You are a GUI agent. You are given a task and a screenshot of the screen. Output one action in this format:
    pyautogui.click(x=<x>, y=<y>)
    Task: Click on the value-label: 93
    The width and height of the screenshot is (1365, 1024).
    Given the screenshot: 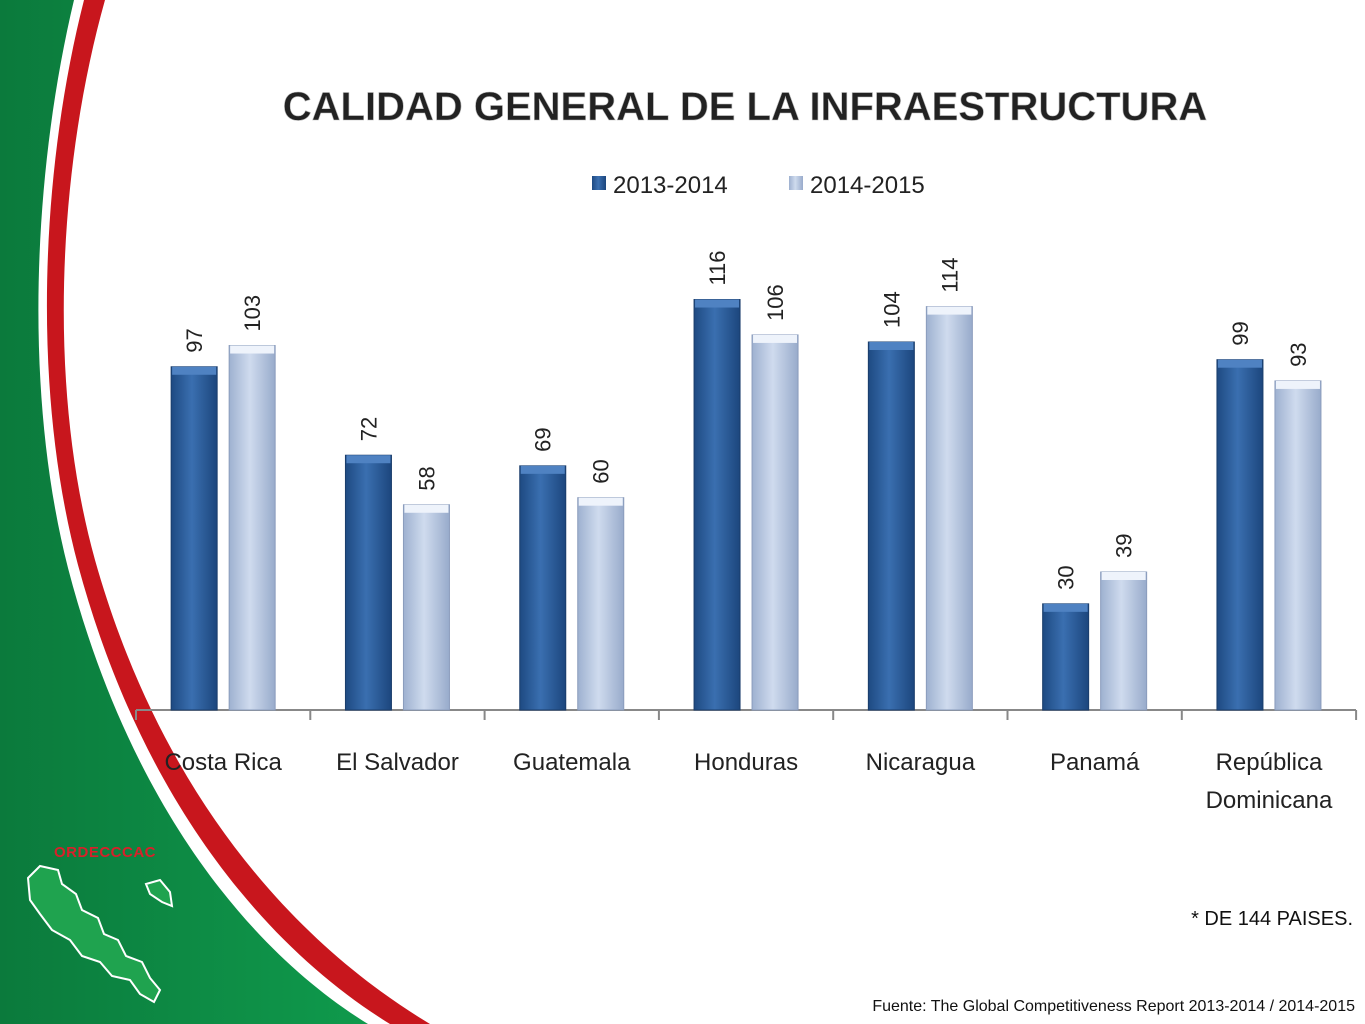 What is the action you would take?
    pyautogui.click(x=1298, y=354)
    